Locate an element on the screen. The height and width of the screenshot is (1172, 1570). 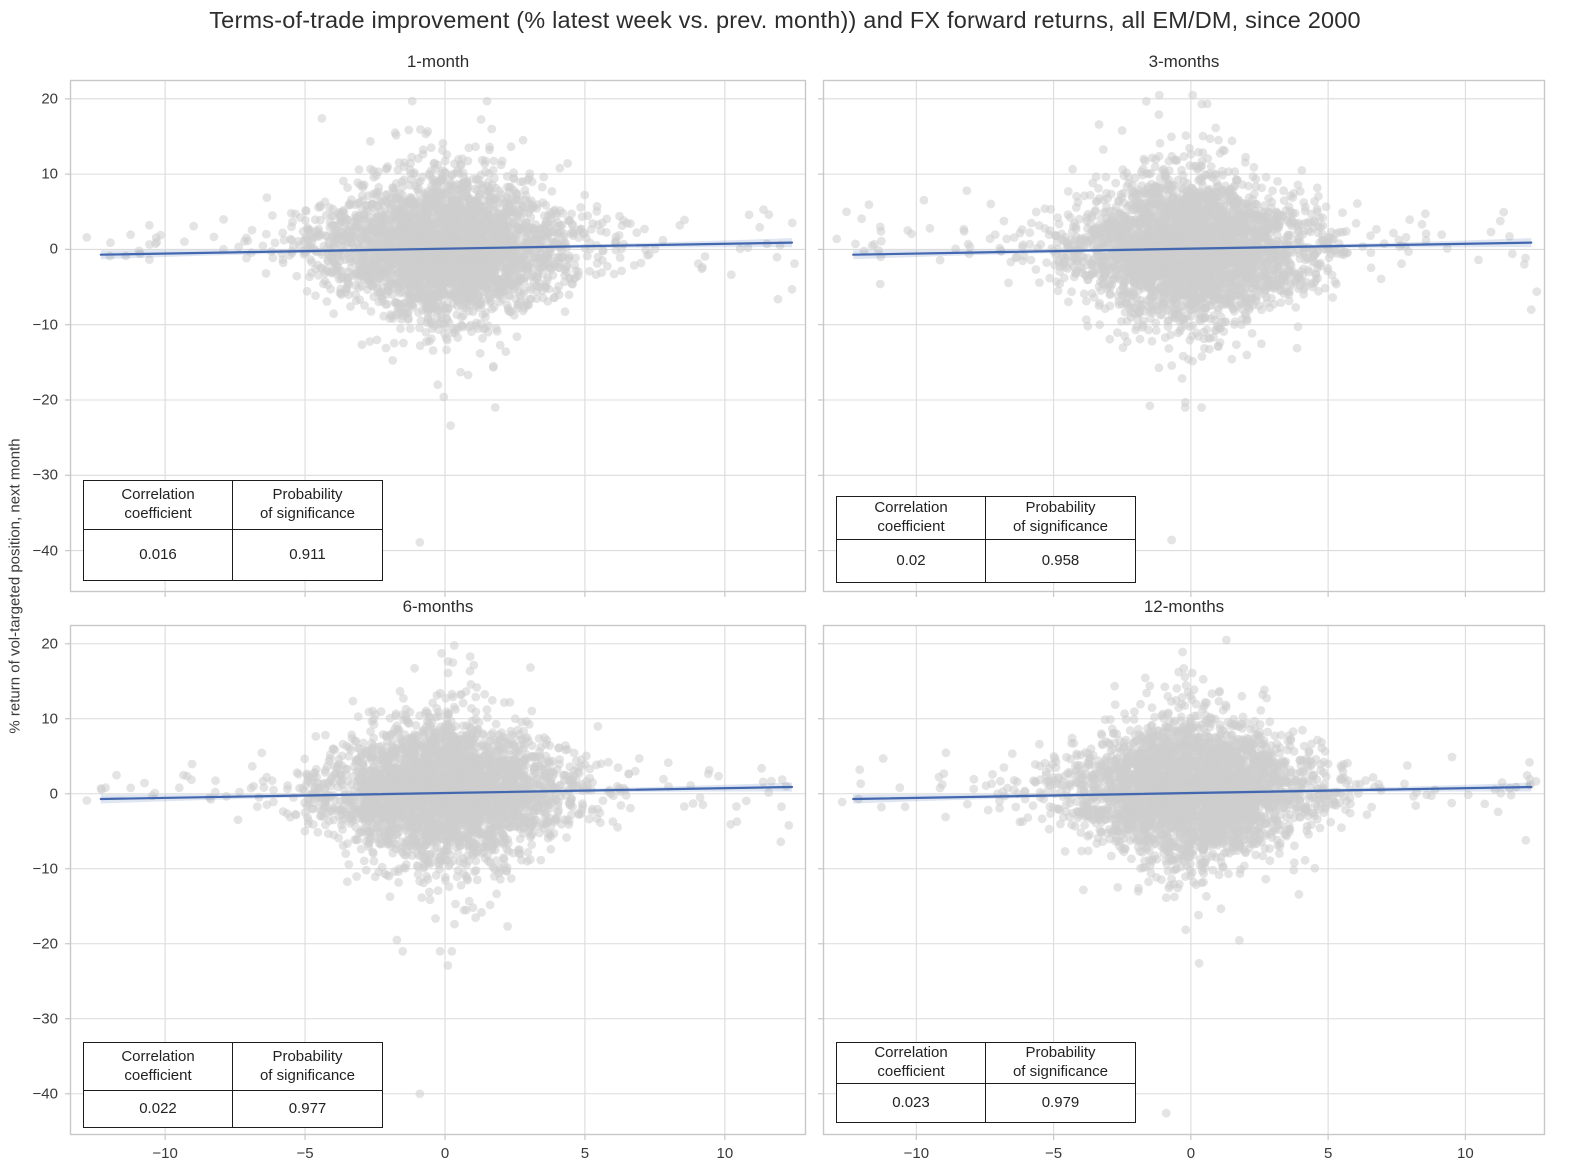
subplot-title: 1-month is located at coordinates (438, 61).